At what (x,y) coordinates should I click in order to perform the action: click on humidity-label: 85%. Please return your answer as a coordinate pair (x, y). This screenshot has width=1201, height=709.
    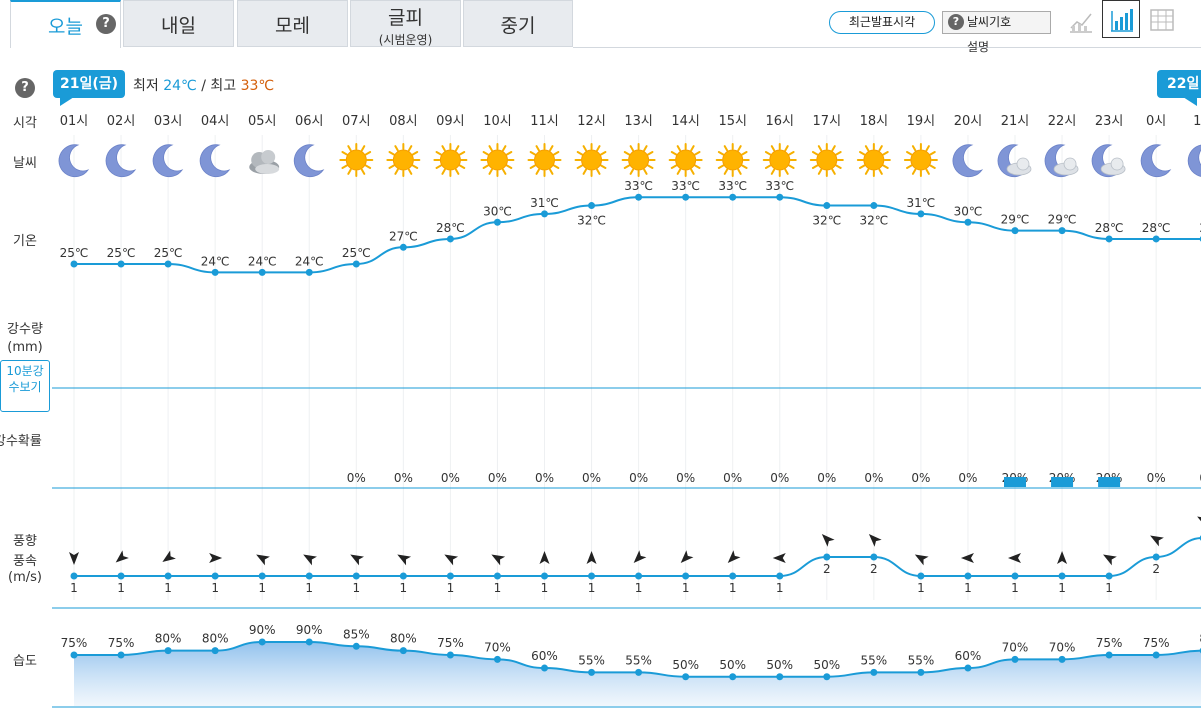
    Looking at the image, I should click on (356, 634).